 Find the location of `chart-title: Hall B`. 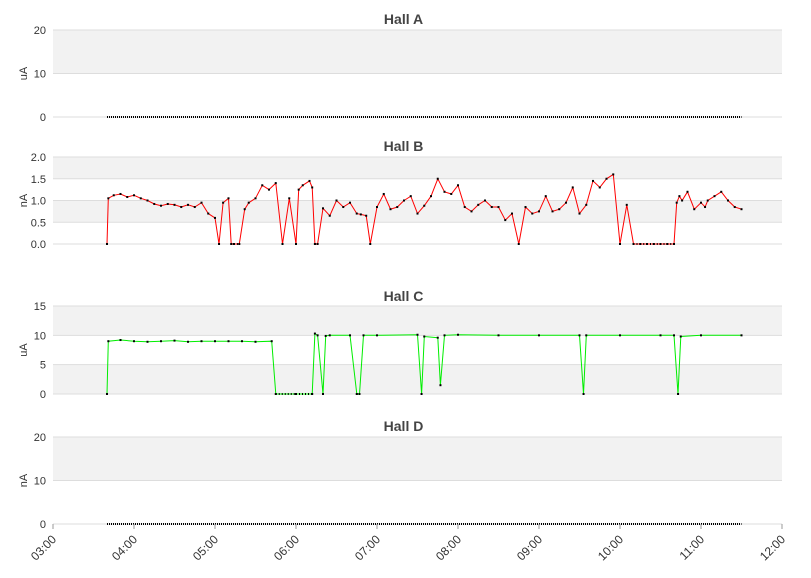

chart-title: Hall B is located at coordinates (404, 146).